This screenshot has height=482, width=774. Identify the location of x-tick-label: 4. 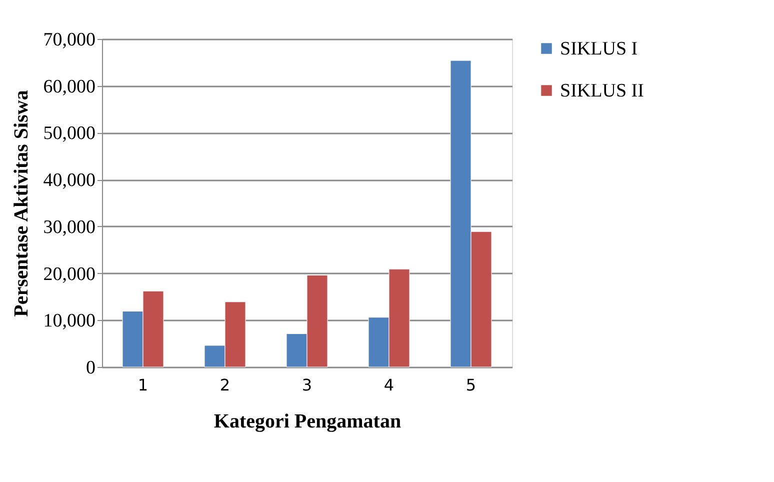
(389, 385).